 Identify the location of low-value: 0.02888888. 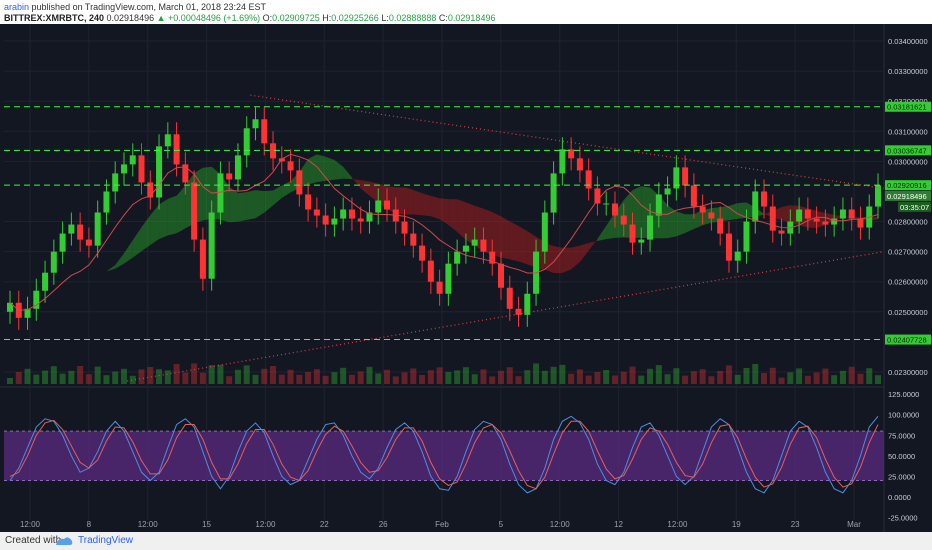
(412, 18).